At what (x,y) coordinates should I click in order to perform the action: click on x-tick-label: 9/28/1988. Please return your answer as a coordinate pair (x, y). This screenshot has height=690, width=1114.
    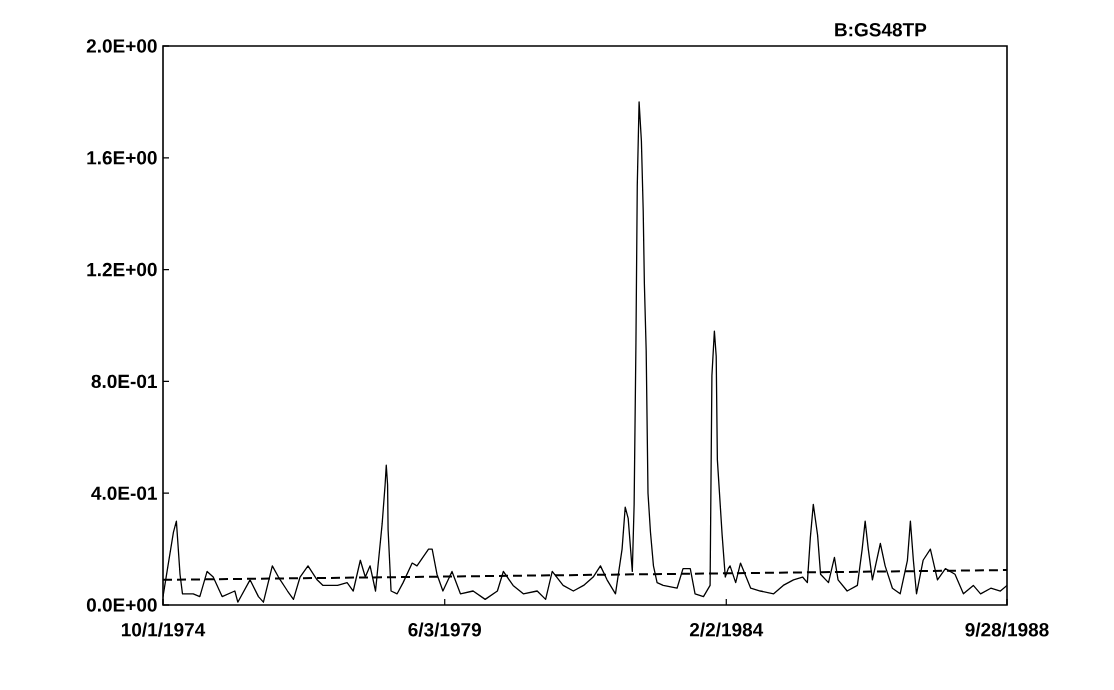
    Looking at the image, I should click on (1007, 629).